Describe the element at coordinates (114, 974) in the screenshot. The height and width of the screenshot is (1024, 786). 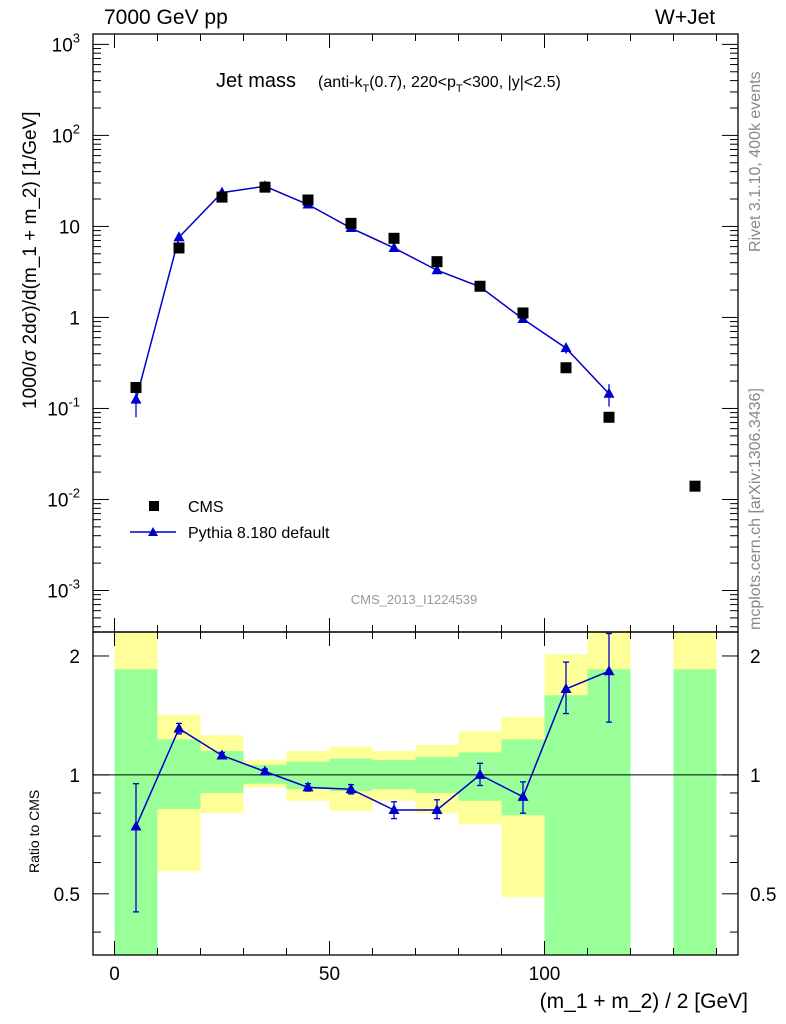
I see `x-tick-label: 0` at that location.